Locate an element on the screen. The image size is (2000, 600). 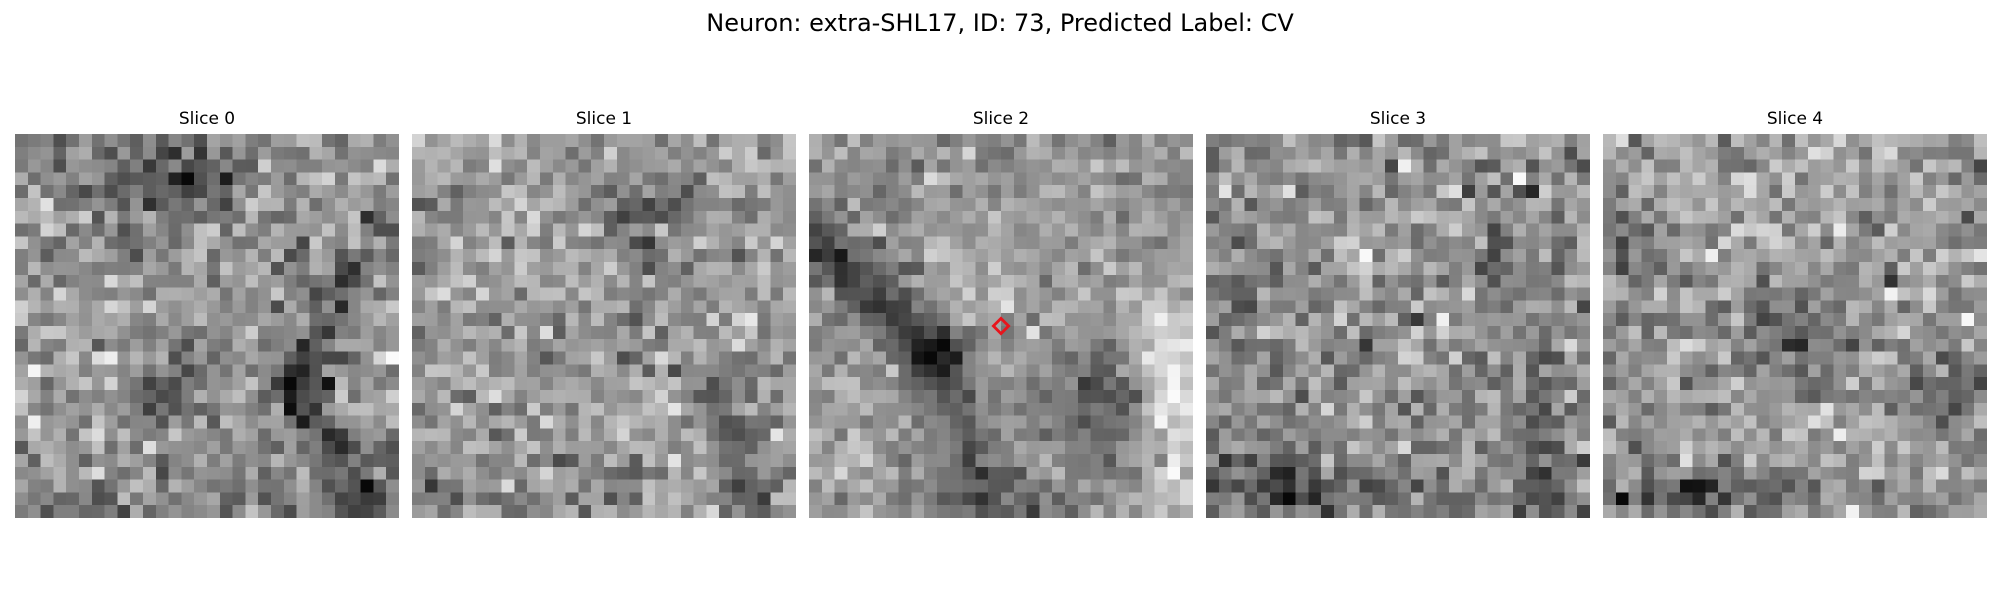
slice-title: Slice 1 is located at coordinates (604, 119).